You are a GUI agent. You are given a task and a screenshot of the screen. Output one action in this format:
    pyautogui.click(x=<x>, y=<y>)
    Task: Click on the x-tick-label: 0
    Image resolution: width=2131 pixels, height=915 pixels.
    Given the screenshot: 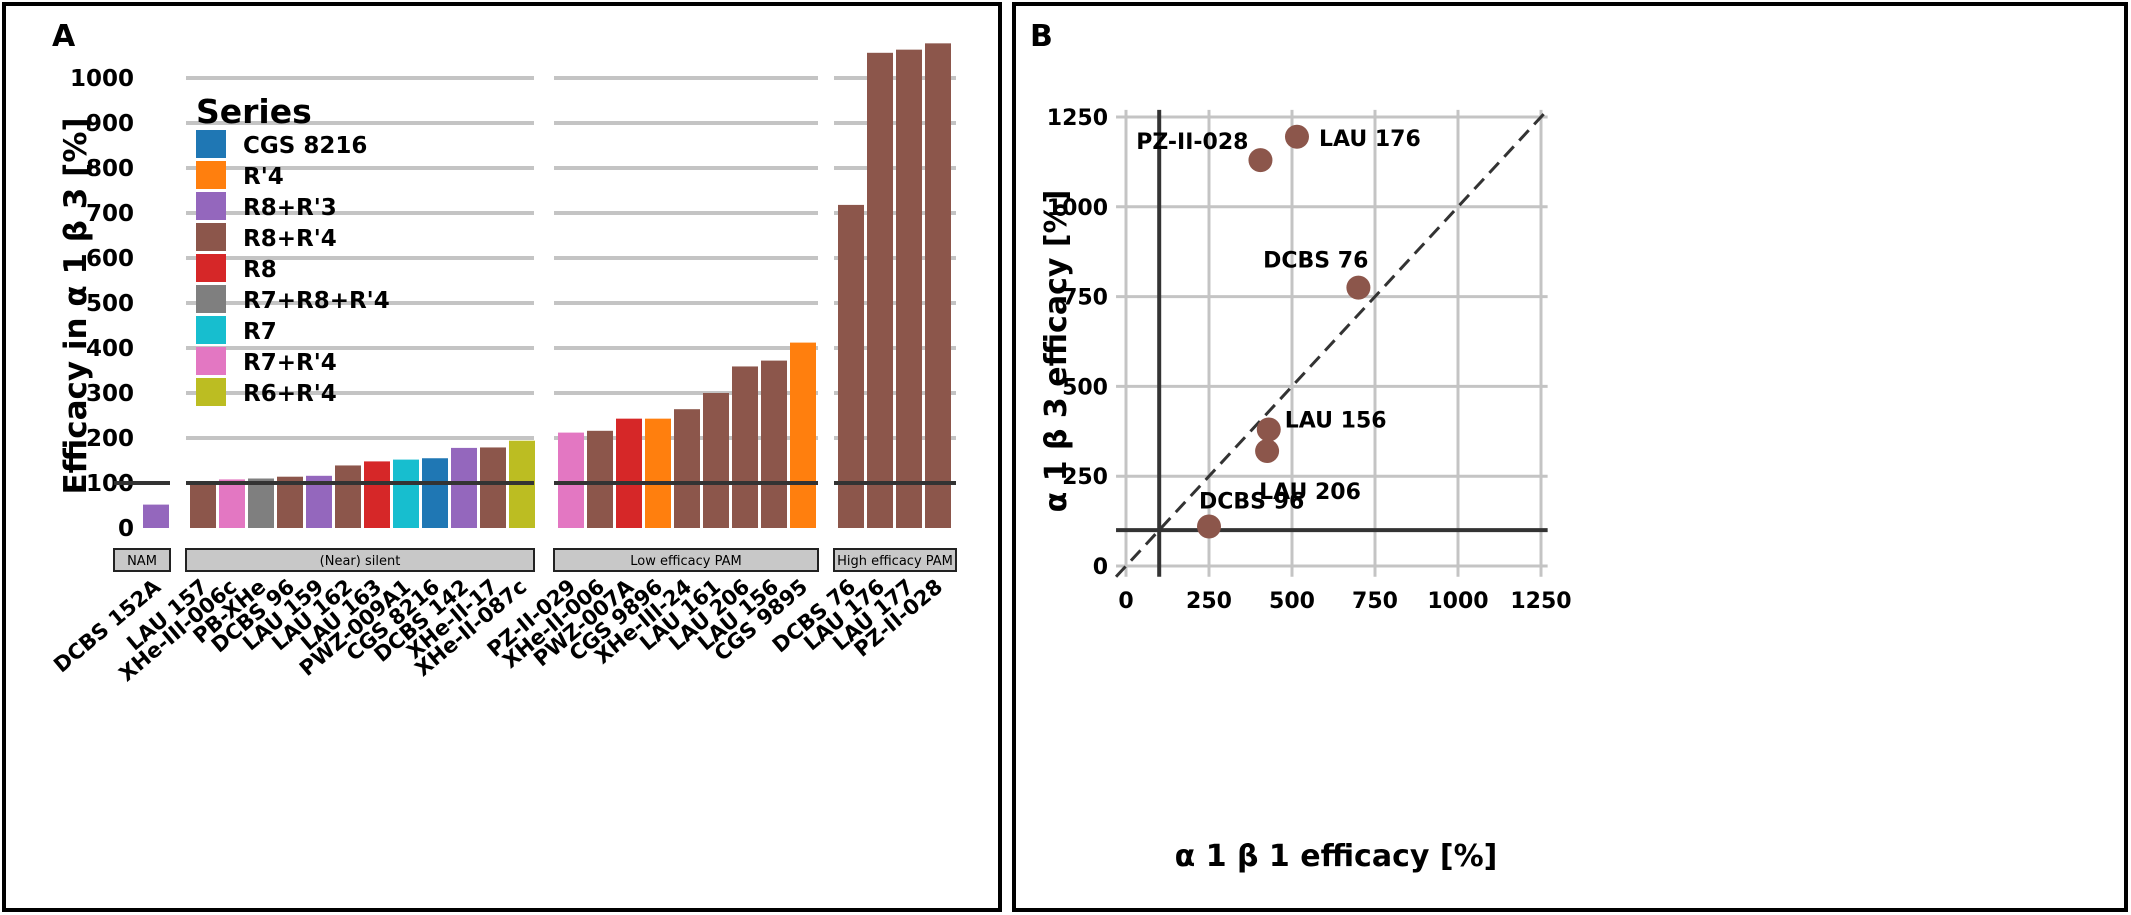 What is the action you would take?
    pyautogui.click(x=1125, y=601)
    